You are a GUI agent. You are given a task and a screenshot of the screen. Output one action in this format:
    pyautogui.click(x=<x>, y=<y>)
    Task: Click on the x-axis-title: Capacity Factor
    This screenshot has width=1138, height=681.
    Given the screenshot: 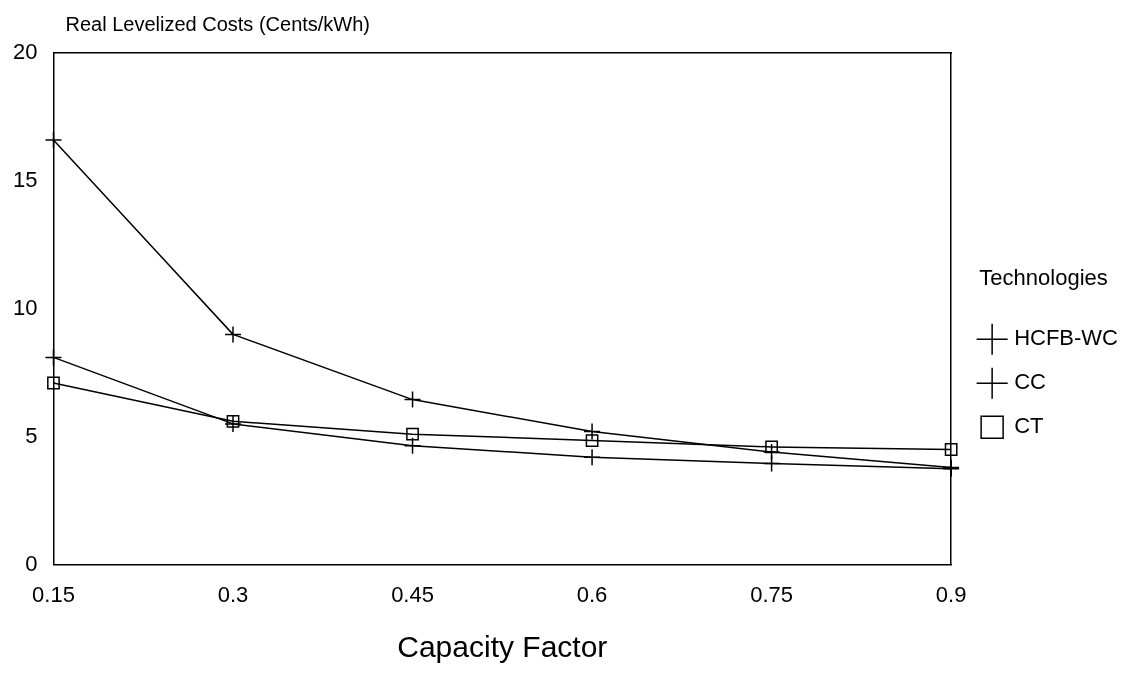 What is the action you would take?
    pyautogui.click(x=502, y=647)
    